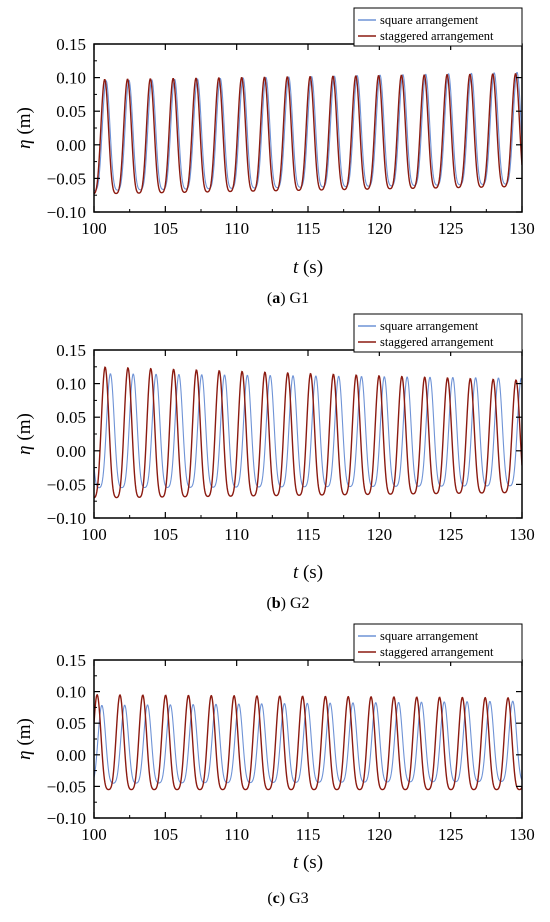  Describe the element at coordinates (288, 298) in the screenshot. I see `panel-caption: (a) G1` at that location.